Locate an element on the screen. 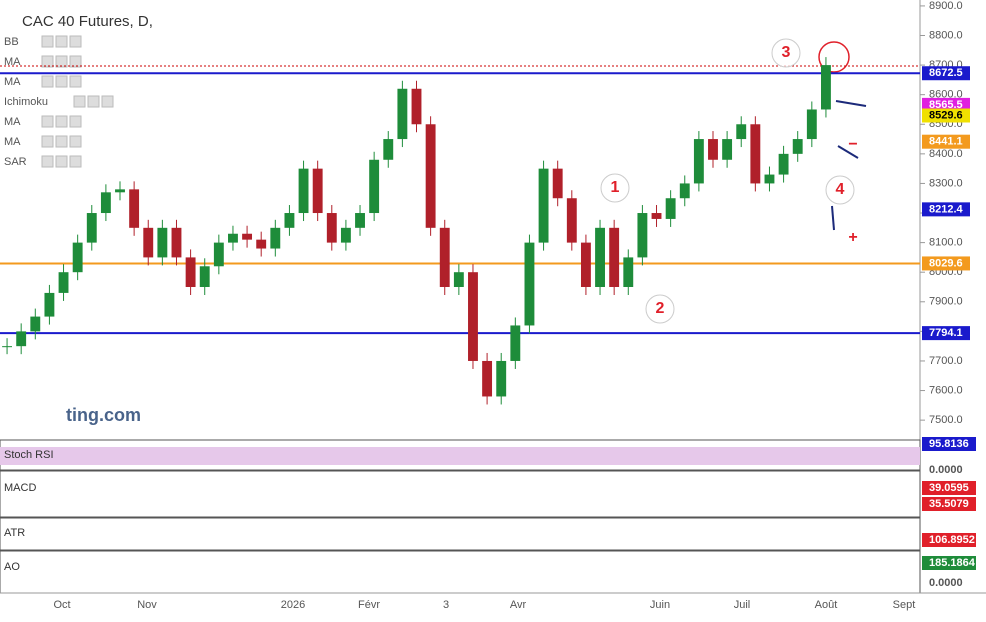 This screenshot has width=986, height=622. y-tick-label: 8600.0 is located at coordinates (946, 95).